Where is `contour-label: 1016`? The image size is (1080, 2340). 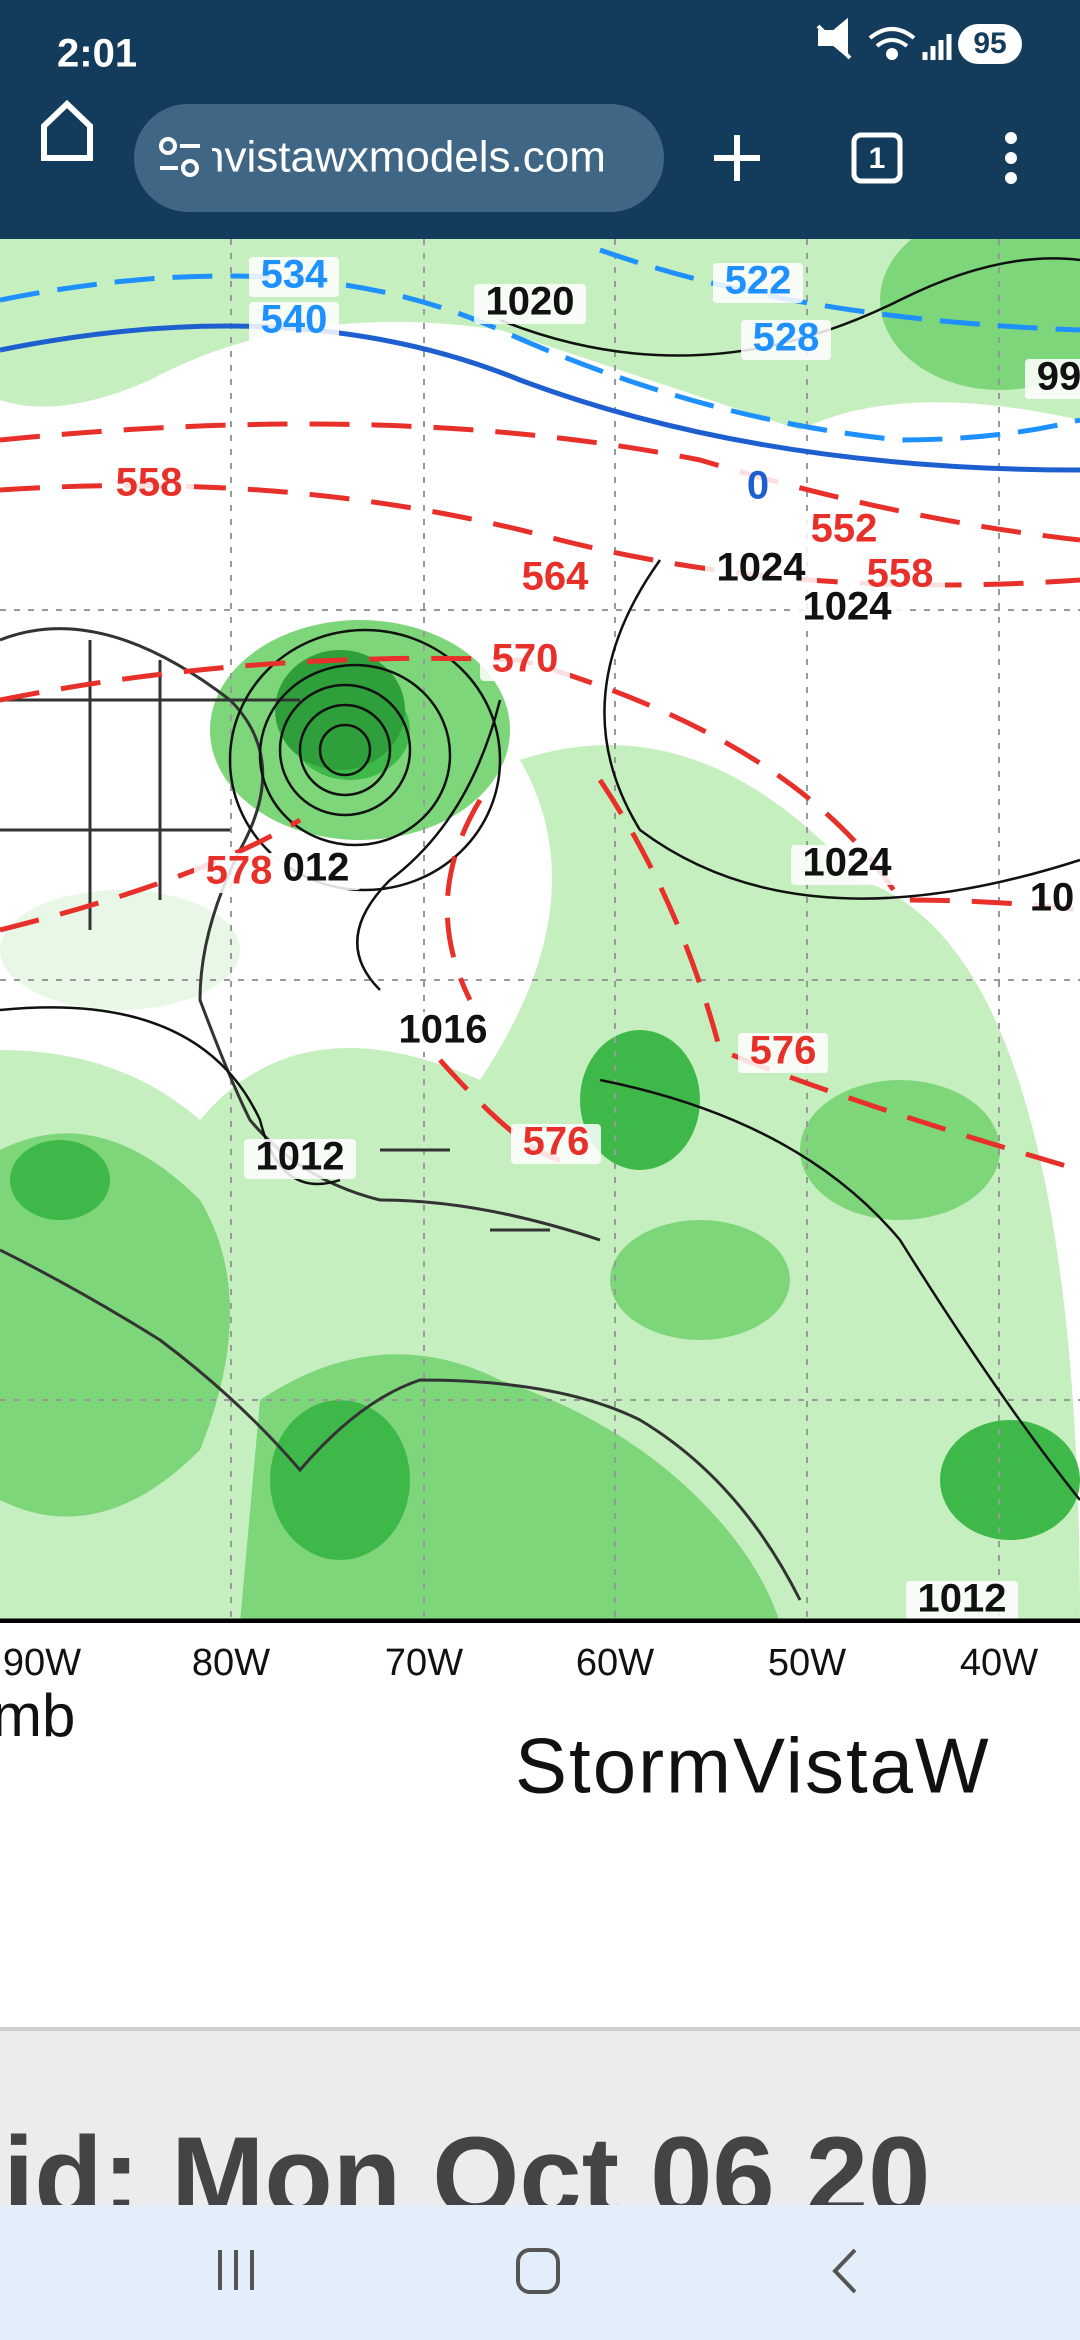
contour-label: 1016 is located at coordinates (443, 1030).